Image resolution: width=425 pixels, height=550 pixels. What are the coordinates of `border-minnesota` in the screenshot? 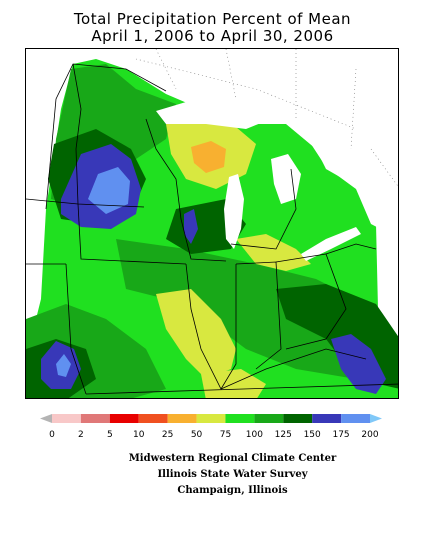 It's located at (108, 135).